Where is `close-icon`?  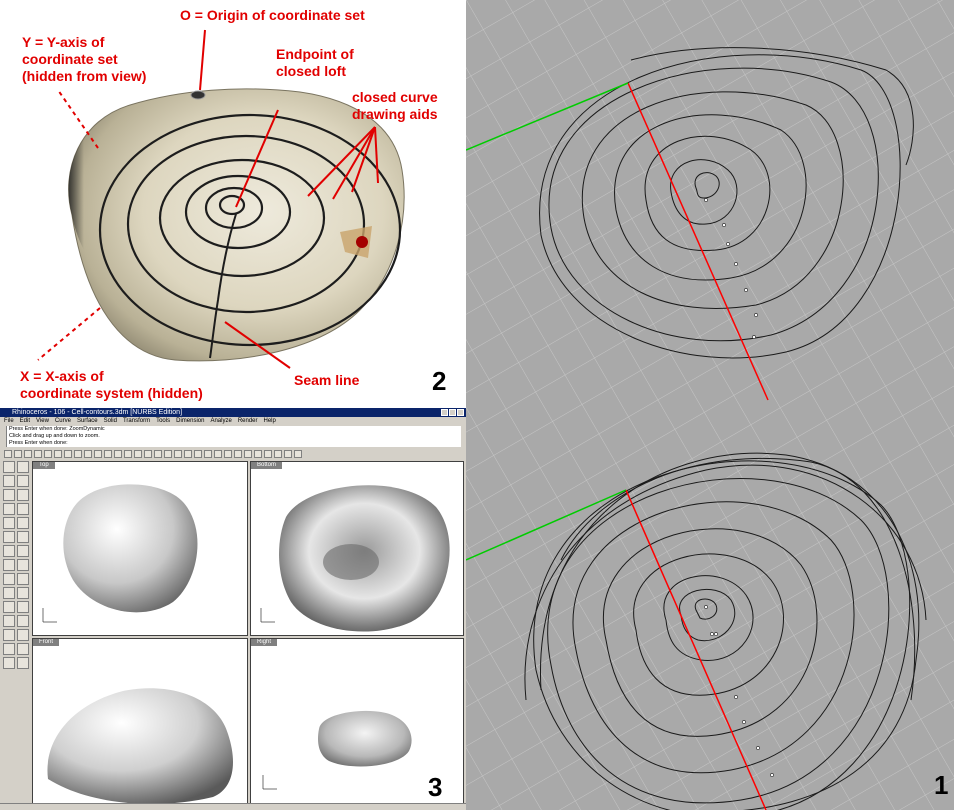
close-icon is located at coordinates (460, 412).